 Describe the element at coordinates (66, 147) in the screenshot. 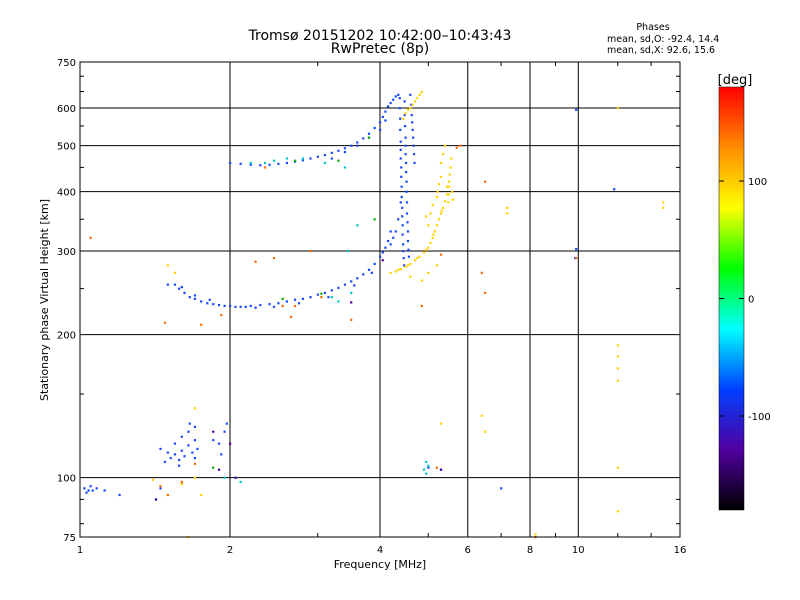

I see `y-tick-label: 500` at that location.